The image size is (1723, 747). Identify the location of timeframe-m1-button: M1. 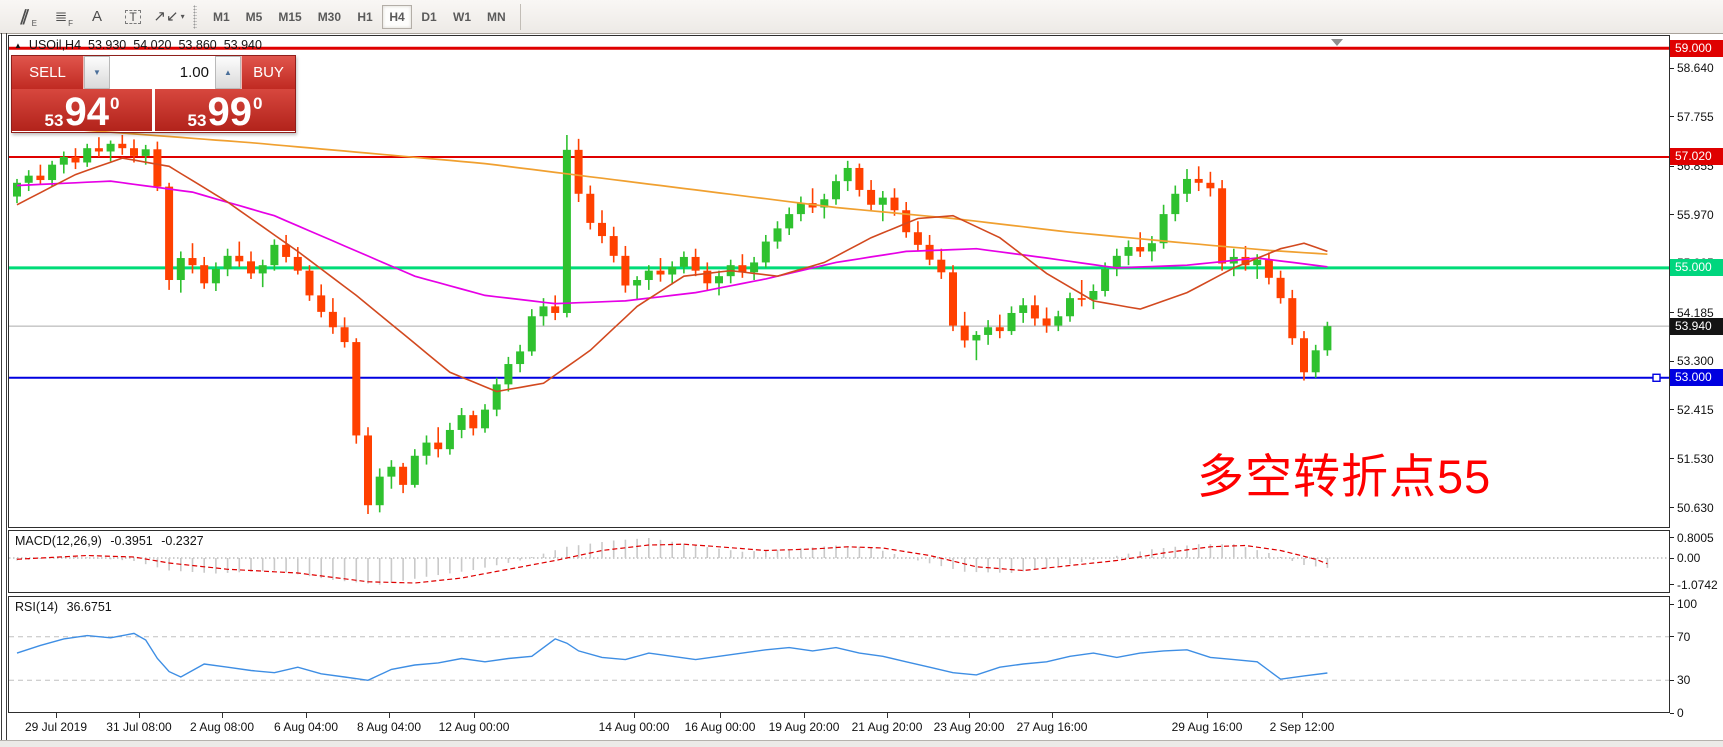
(221, 17).